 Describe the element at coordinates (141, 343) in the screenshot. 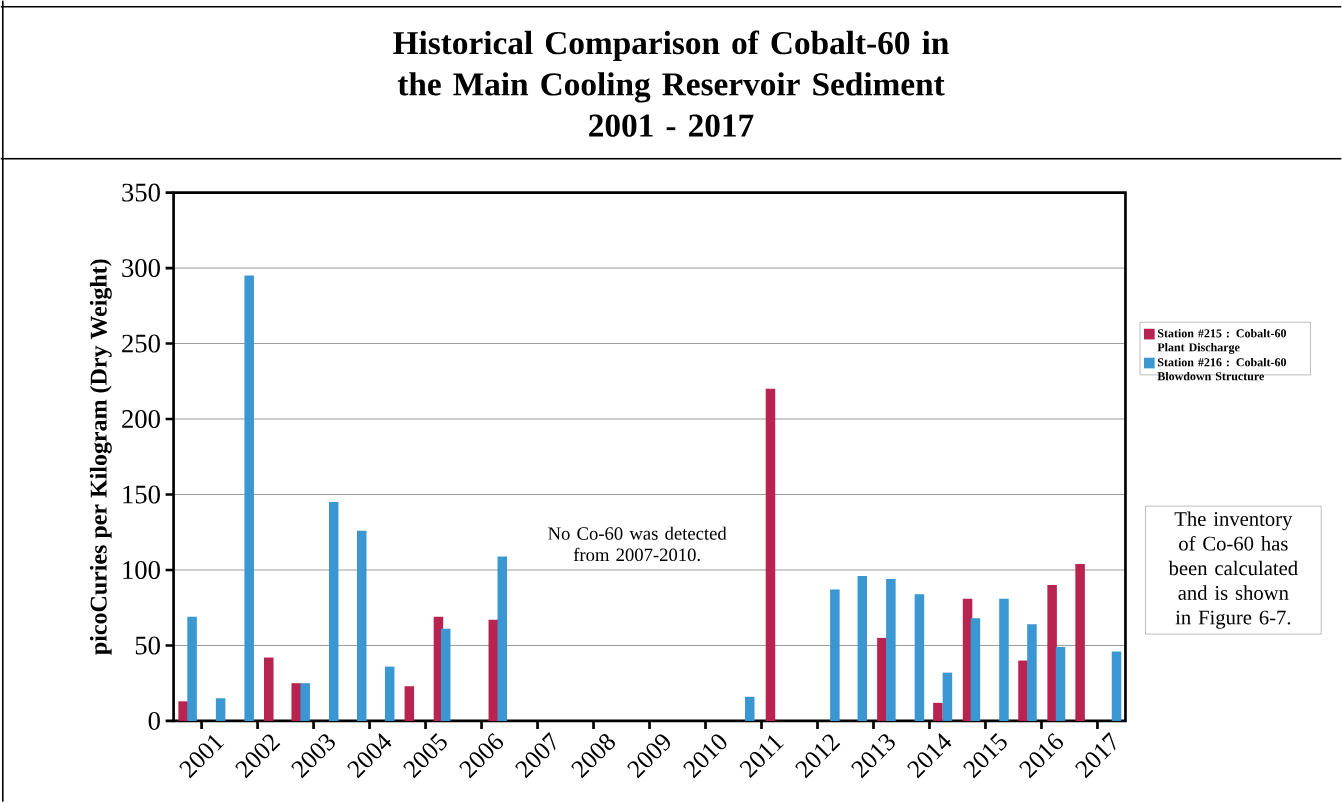

I see `y-tick-label: 250` at that location.